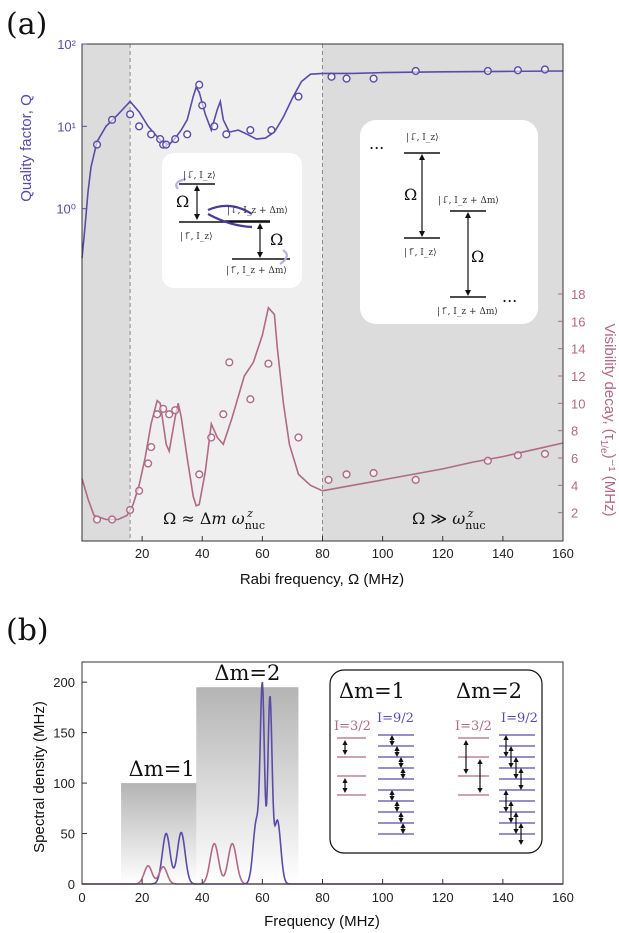  Describe the element at coordinates (106, 292) in the screenshot. I see `region-dark-left` at that location.